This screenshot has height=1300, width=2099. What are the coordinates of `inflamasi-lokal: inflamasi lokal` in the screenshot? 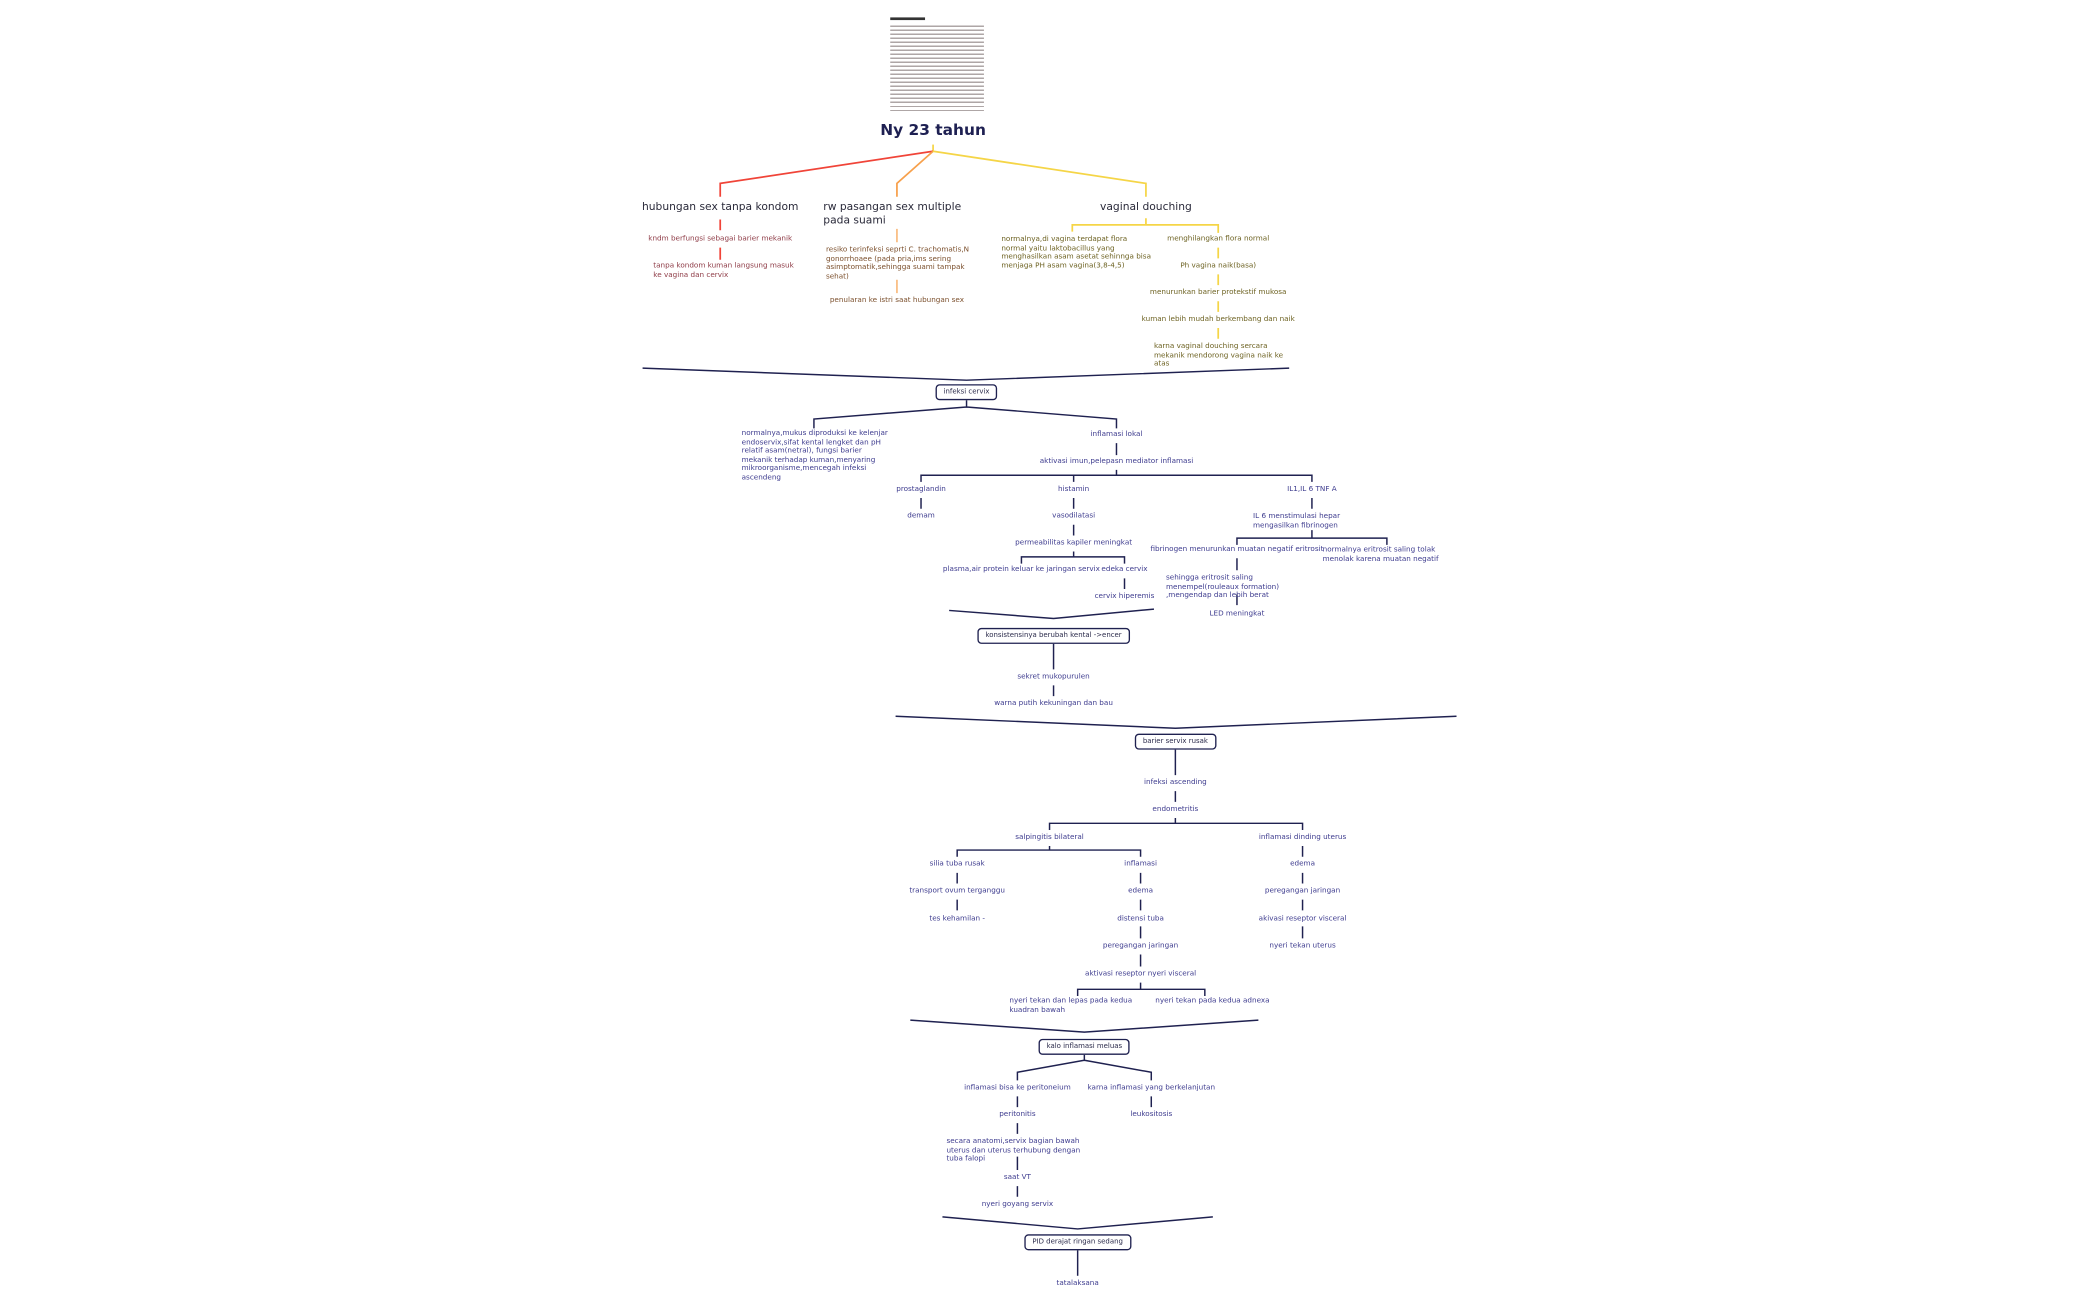 It's located at (1116, 434).